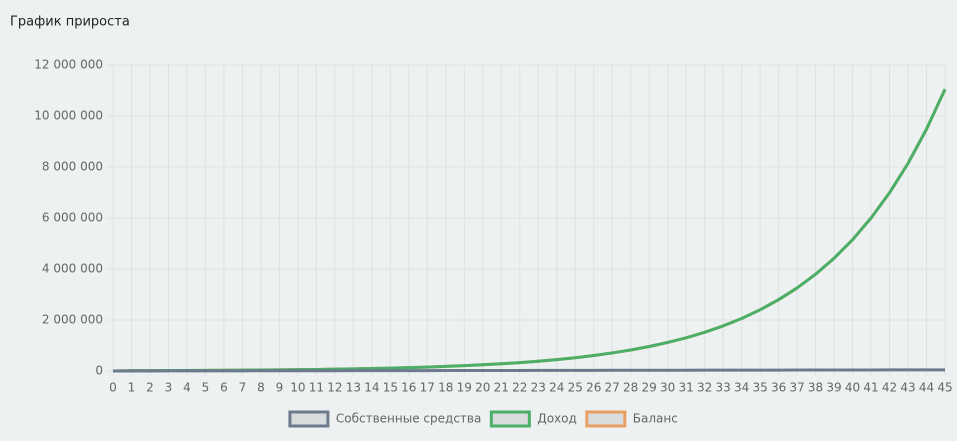  Describe the element at coordinates (261, 388) in the screenshot. I see `x-tick-label: 8` at that location.